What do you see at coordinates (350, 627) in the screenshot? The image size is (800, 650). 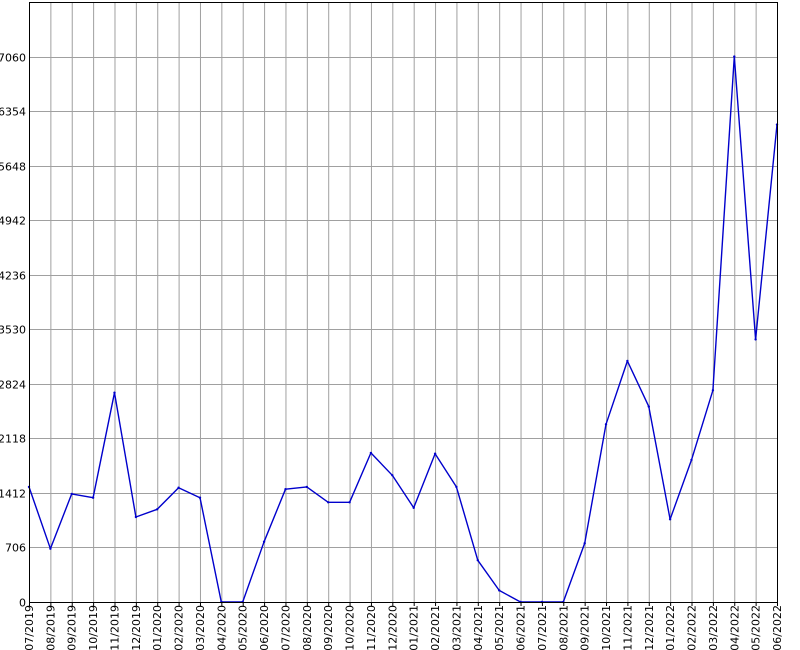 I see `x-tick-label: 10/2020` at bounding box center [350, 627].